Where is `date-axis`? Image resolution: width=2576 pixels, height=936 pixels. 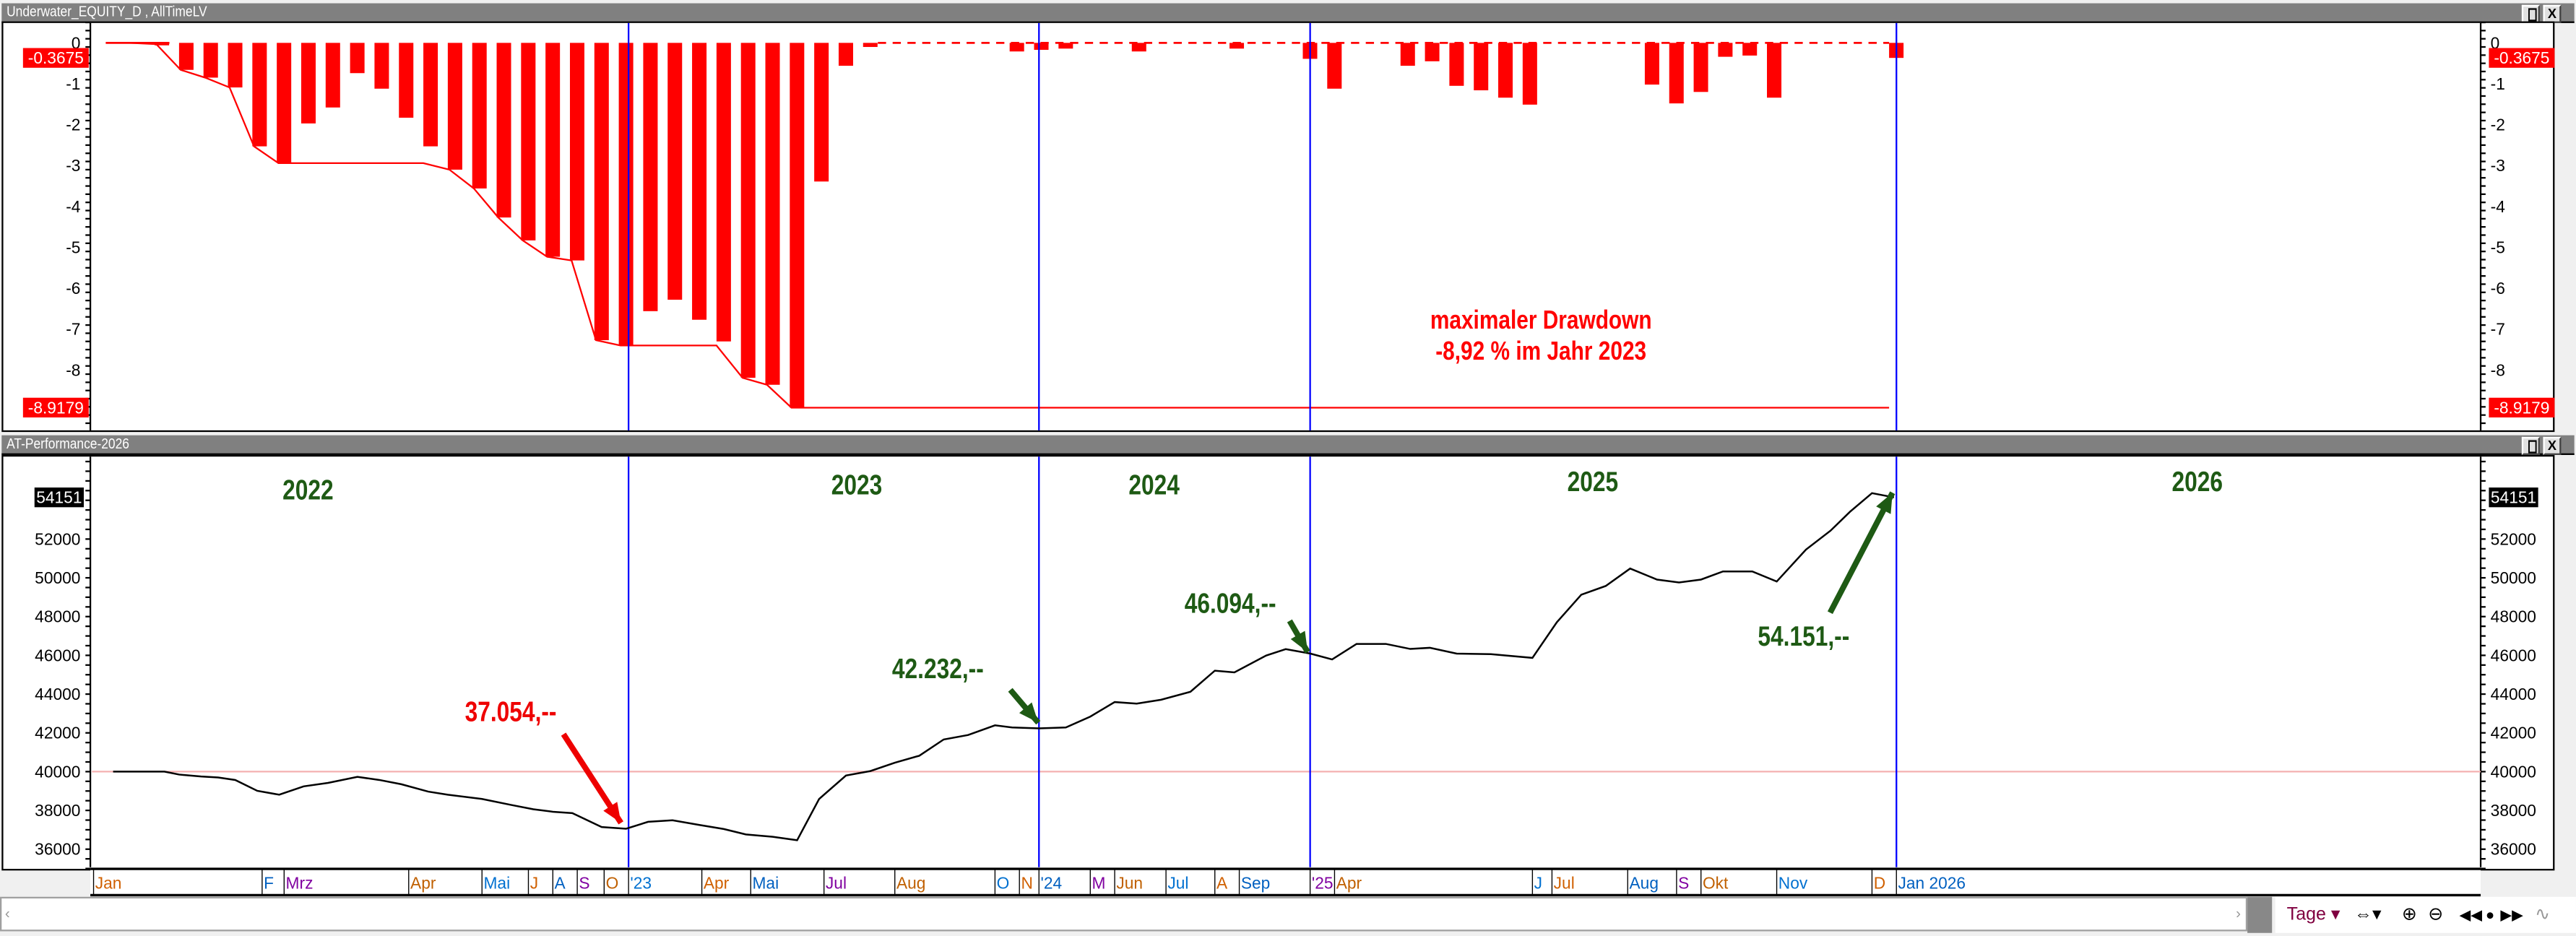
date-axis is located at coordinates (1285, 882).